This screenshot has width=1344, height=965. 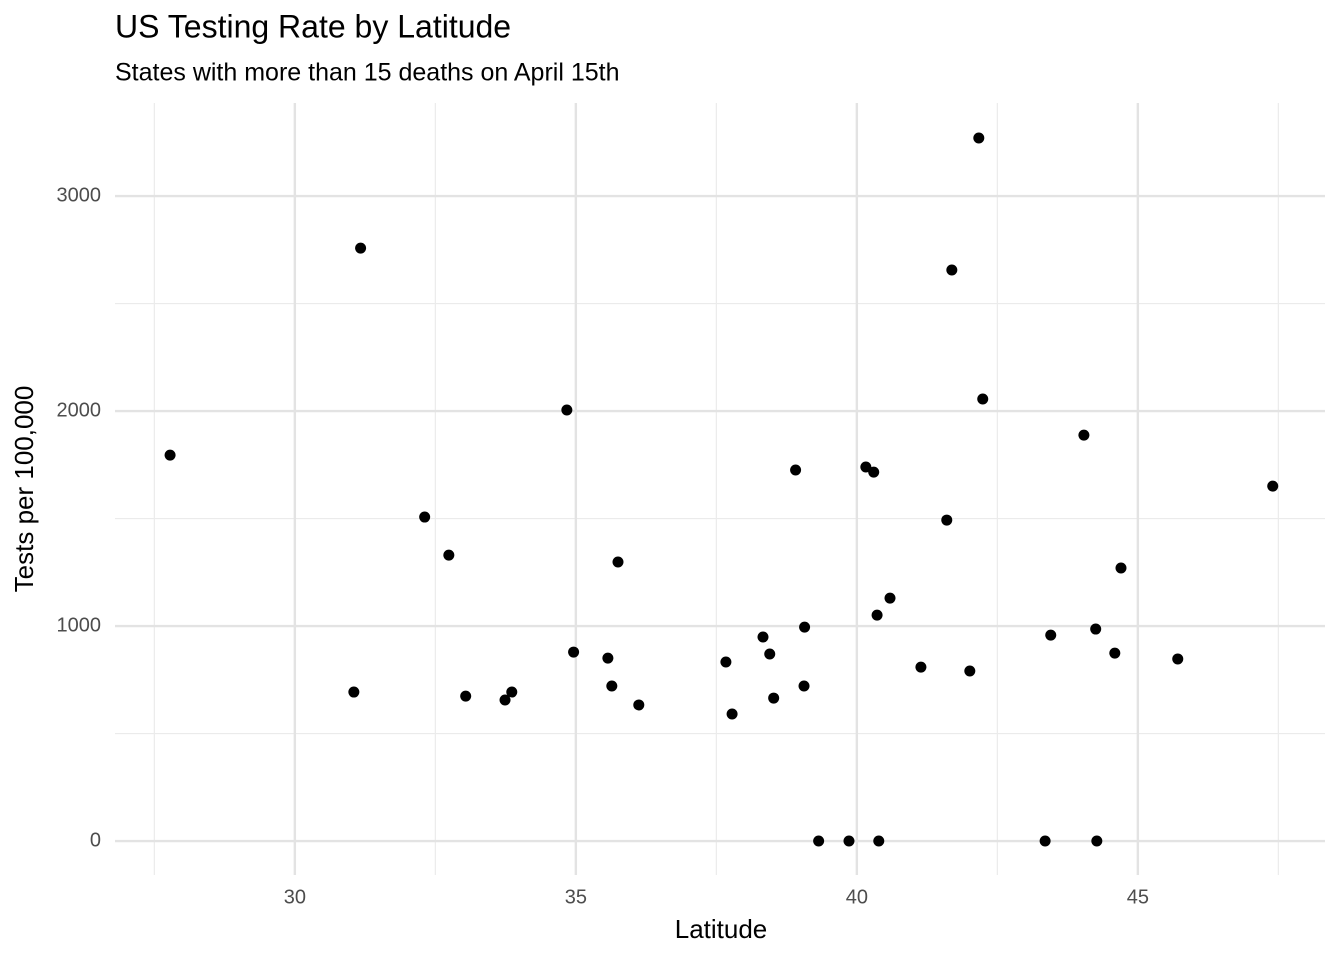 What do you see at coordinates (79, 195) in the screenshot?
I see `y-tick-label: 3000` at bounding box center [79, 195].